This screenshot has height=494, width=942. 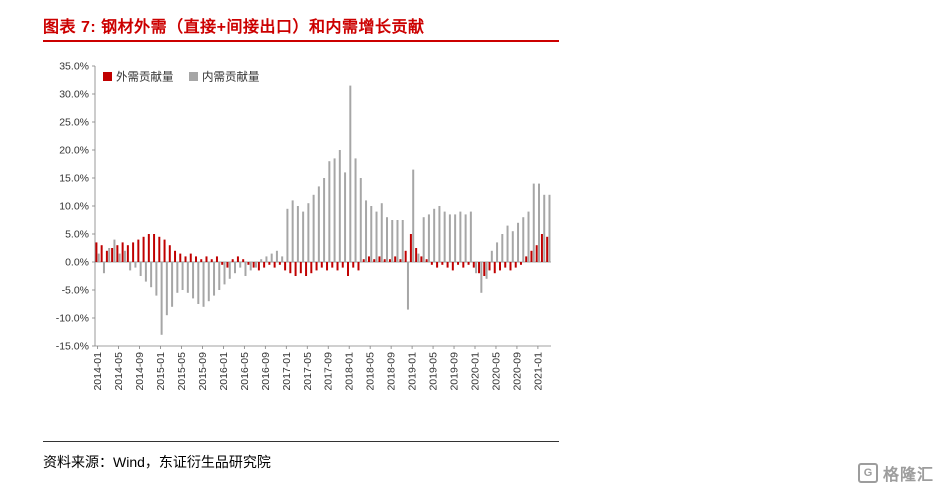 What do you see at coordinates (245, 371) in the screenshot?
I see `x-tick-label: 2016-05` at bounding box center [245, 371].